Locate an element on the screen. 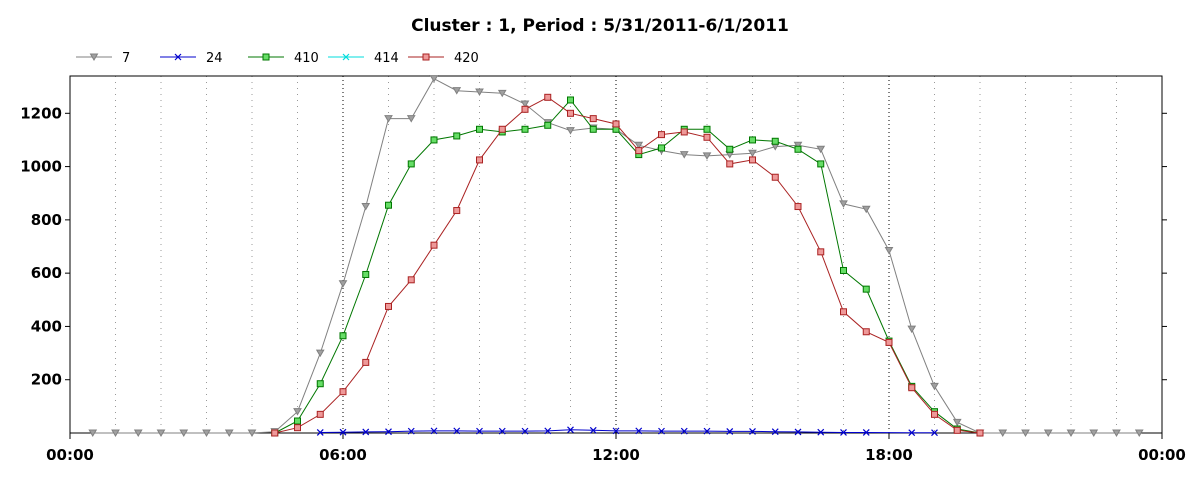  y-tick-label: 600 is located at coordinates (46, 273).